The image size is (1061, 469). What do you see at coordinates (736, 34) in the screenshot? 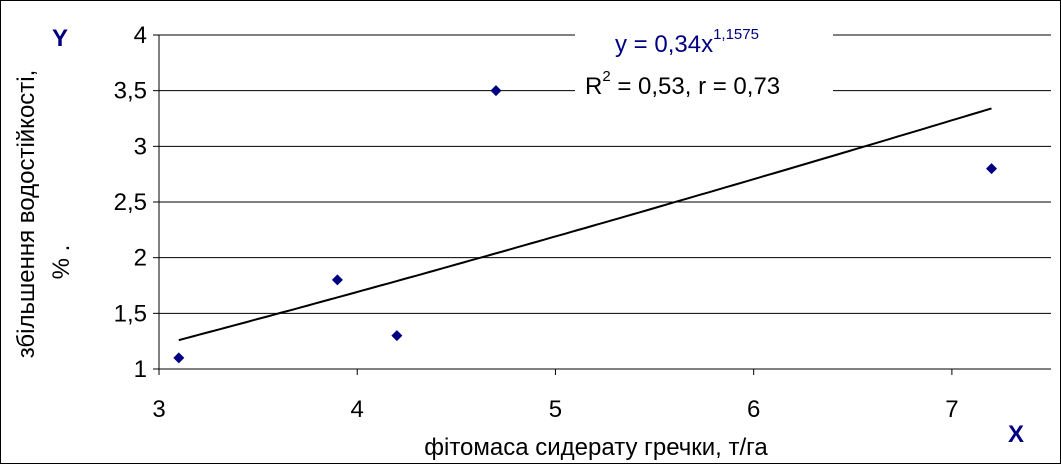
I see `equation-exponent: 1,1575` at bounding box center [736, 34].